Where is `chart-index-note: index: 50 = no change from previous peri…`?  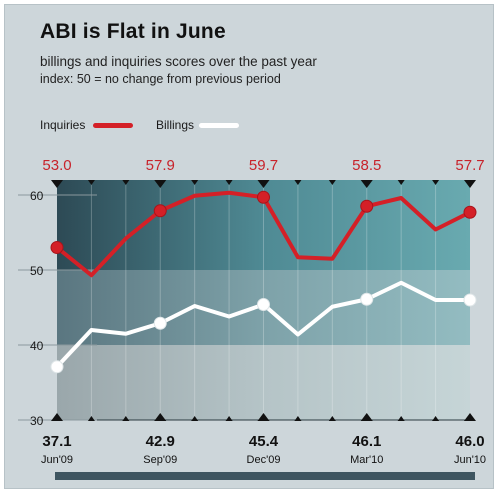 chart-index-note: index: 50 = no change from previous peri… is located at coordinates (160, 79).